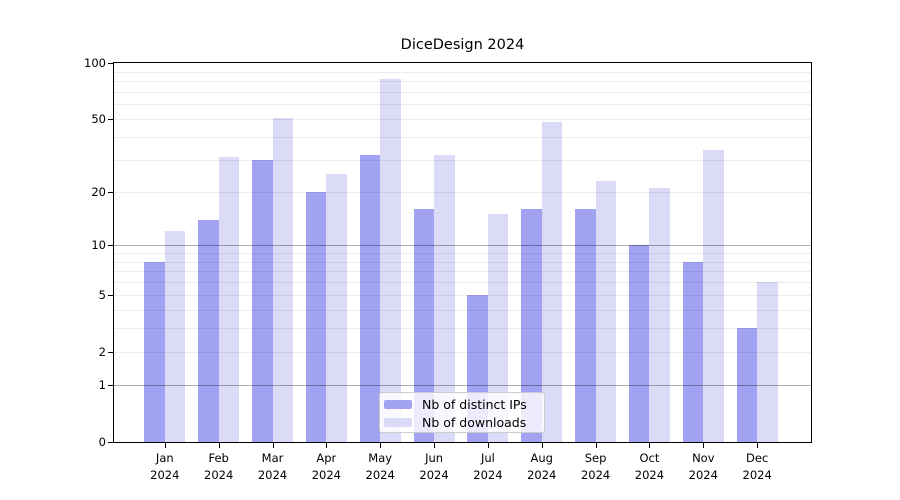  What do you see at coordinates (370, 298) in the screenshot?
I see `bar-nb-of-distinct-ips-may` at bounding box center [370, 298].